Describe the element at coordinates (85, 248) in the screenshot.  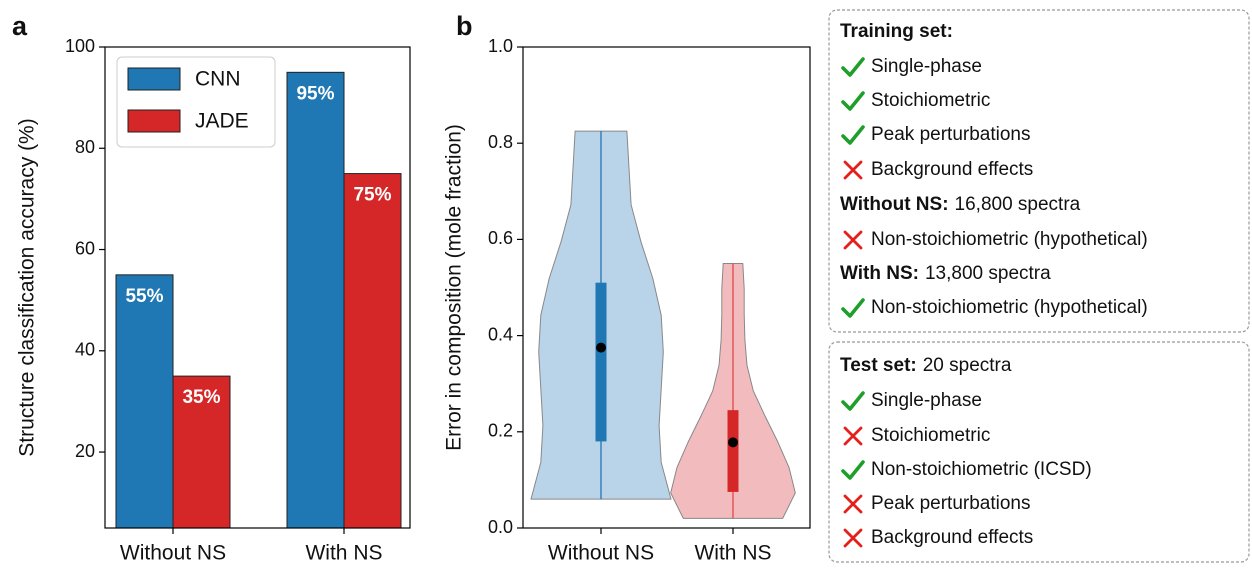
I see `y-tick-label: 60` at that location.